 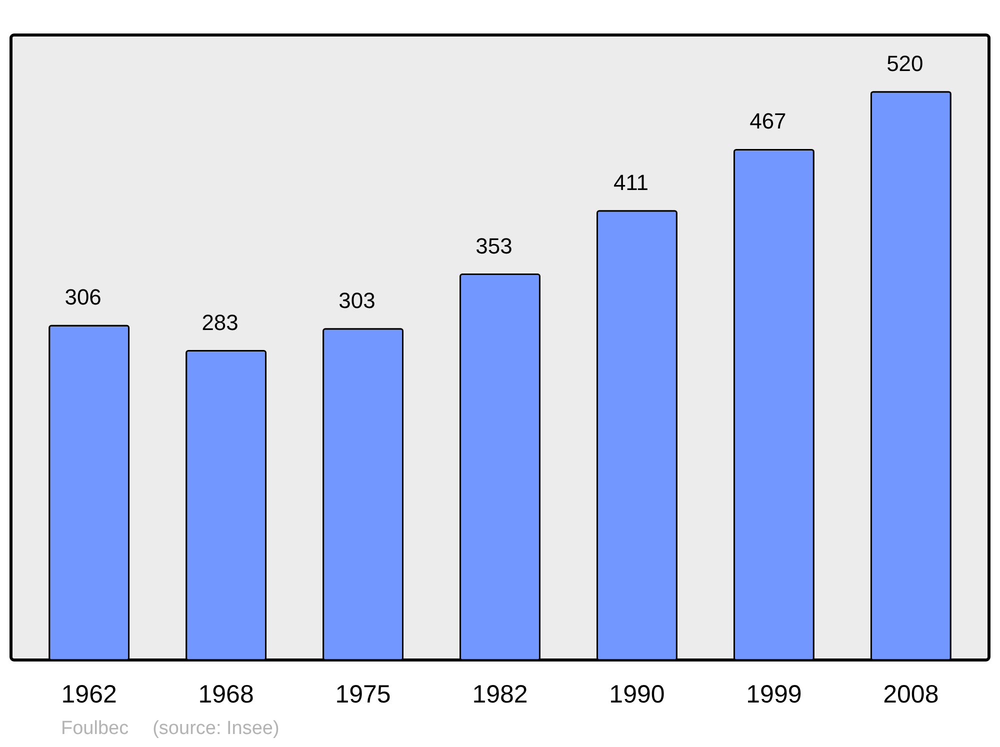 I want to click on data-label: 520, so click(x=905, y=63).